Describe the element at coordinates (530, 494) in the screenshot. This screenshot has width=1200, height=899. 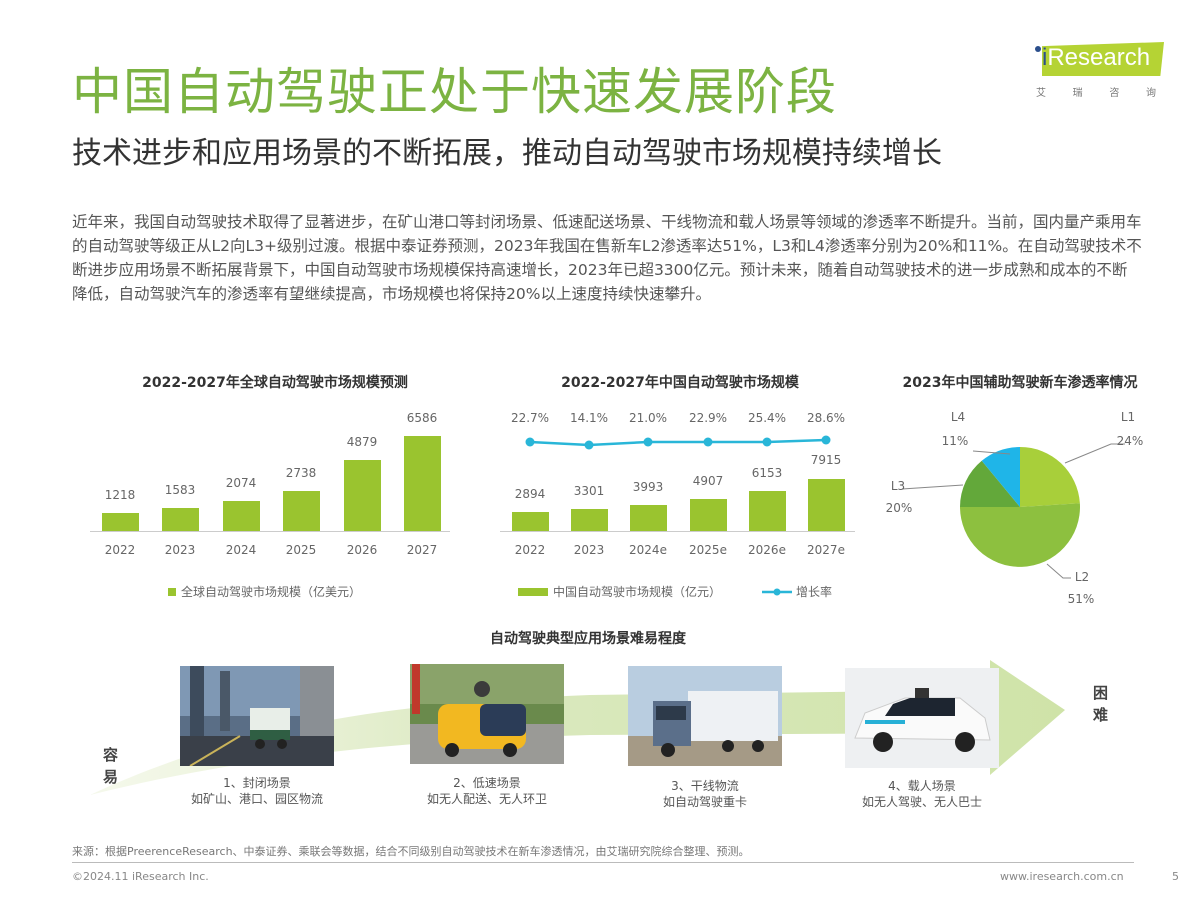
I see `value-label: 2894` at that location.